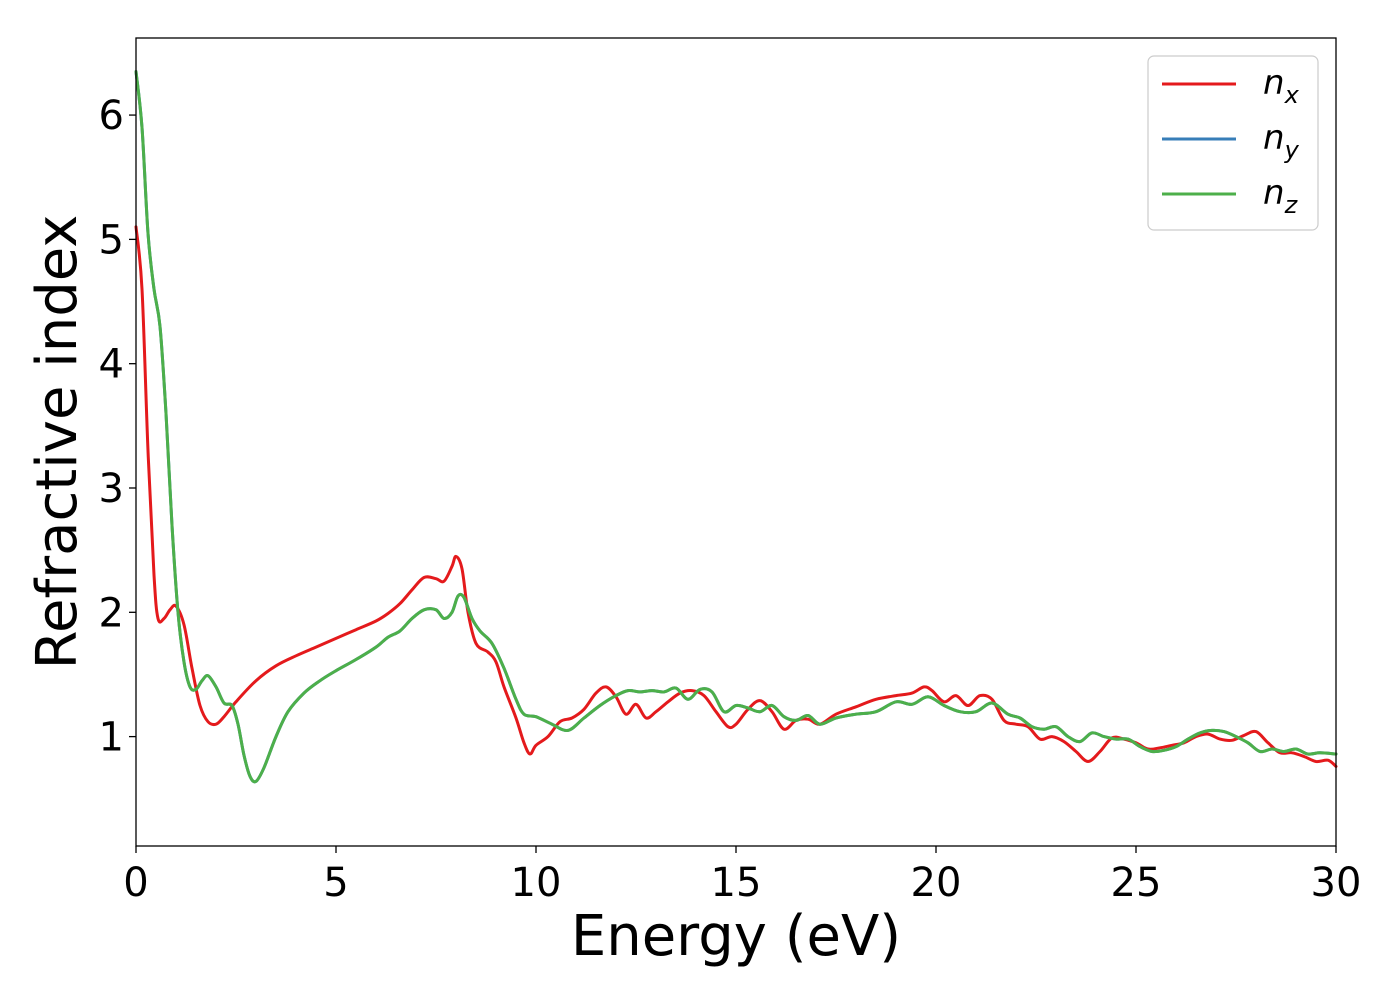  What do you see at coordinates (536, 883) in the screenshot?
I see `x-tick-label: 10` at bounding box center [536, 883].